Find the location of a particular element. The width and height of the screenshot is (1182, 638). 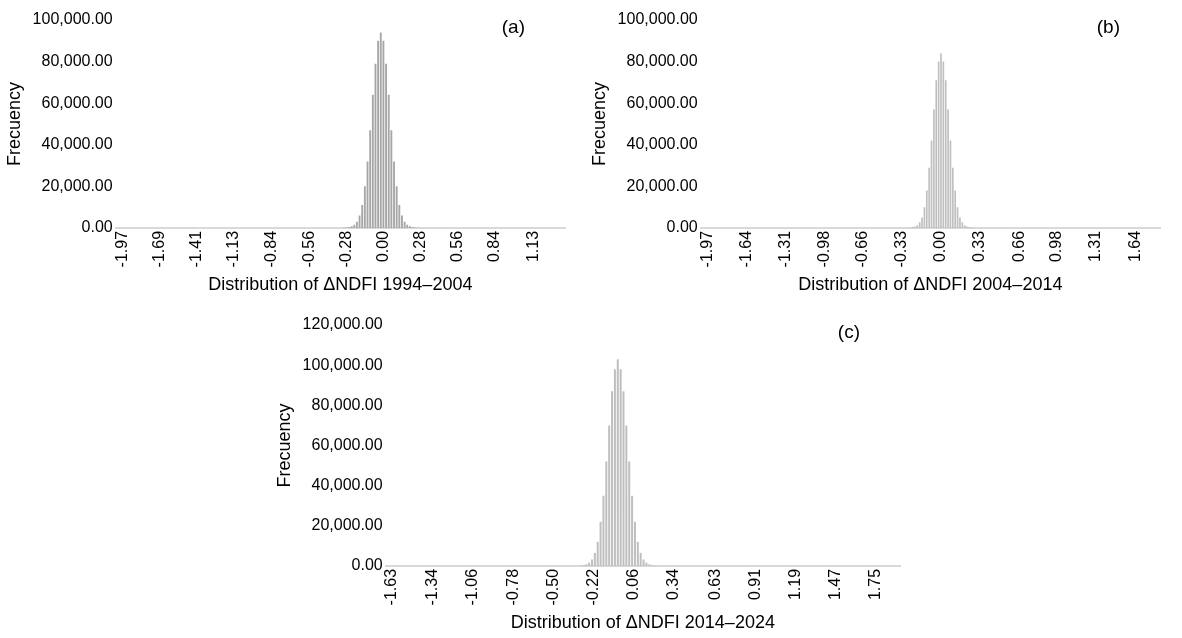

x-tick-label: 0.33 is located at coordinates (979, 246).